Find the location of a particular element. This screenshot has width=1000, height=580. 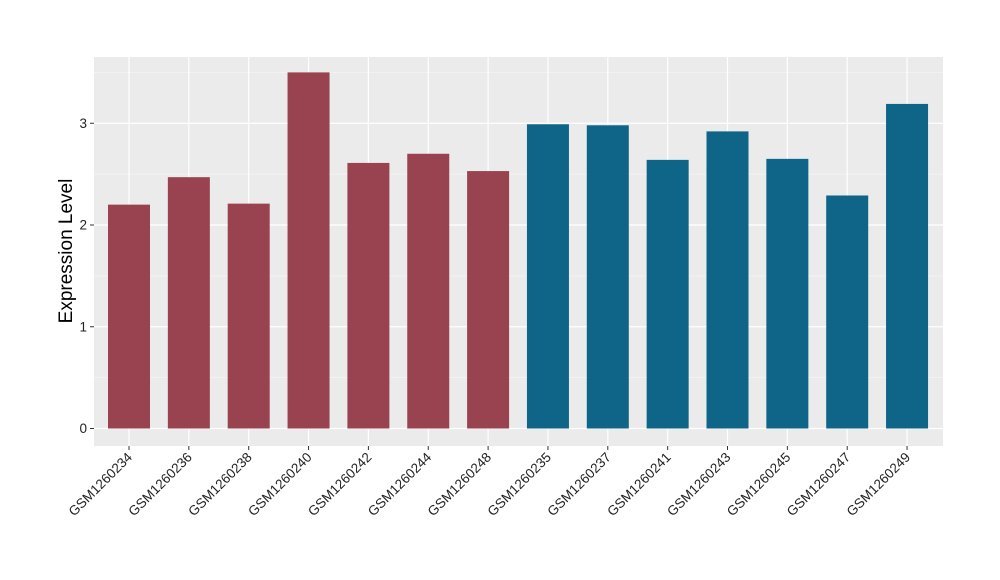

bar-GSM1260247 is located at coordinates (847, 312).